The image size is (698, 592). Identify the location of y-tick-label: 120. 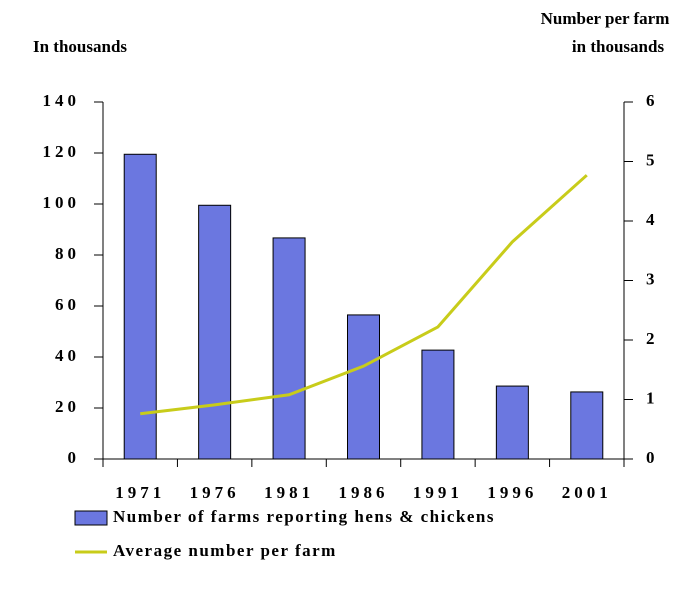
(62, 151).